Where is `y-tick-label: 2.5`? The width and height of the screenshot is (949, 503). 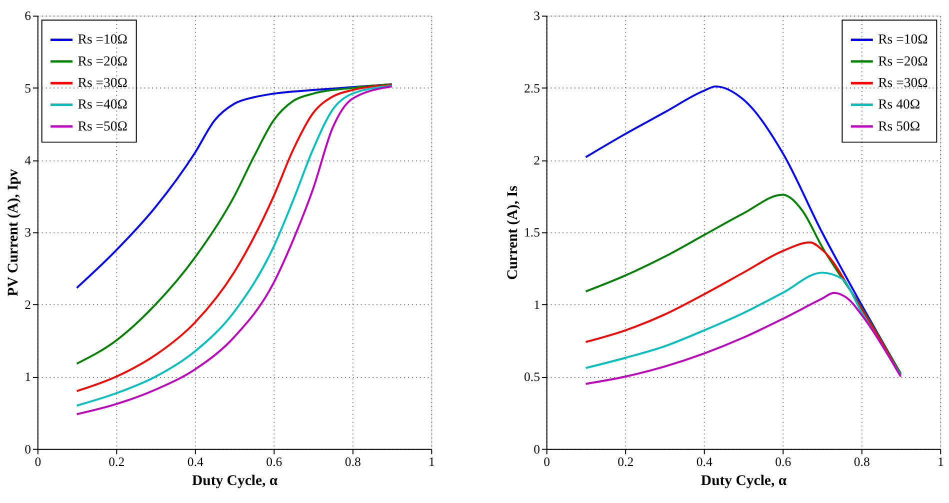
y-tick-label: 2.5 is located at coordinates (532, 88).